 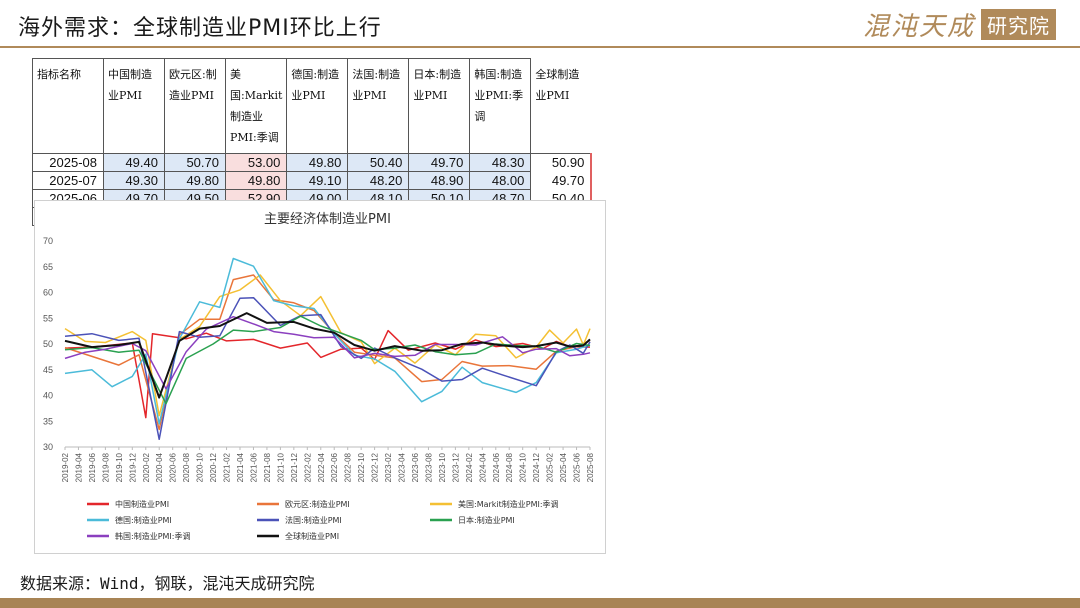 What do you see at coordinates (48, 267) in the screenshot?
I see `y-tick-label: 65` at bounding box center [48, 267].